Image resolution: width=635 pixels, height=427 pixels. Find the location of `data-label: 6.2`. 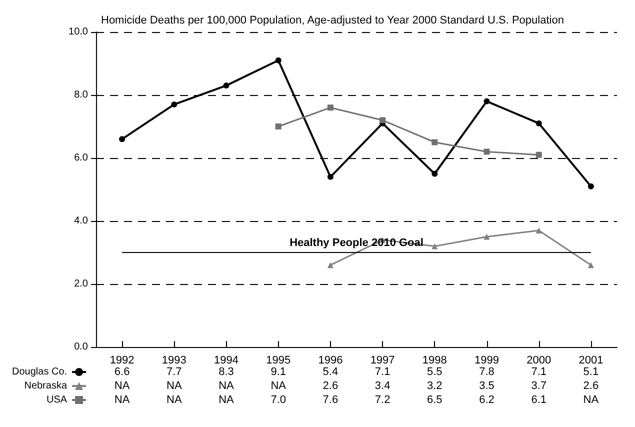

data-label: 6.2 is located at coordinates (486, 400).